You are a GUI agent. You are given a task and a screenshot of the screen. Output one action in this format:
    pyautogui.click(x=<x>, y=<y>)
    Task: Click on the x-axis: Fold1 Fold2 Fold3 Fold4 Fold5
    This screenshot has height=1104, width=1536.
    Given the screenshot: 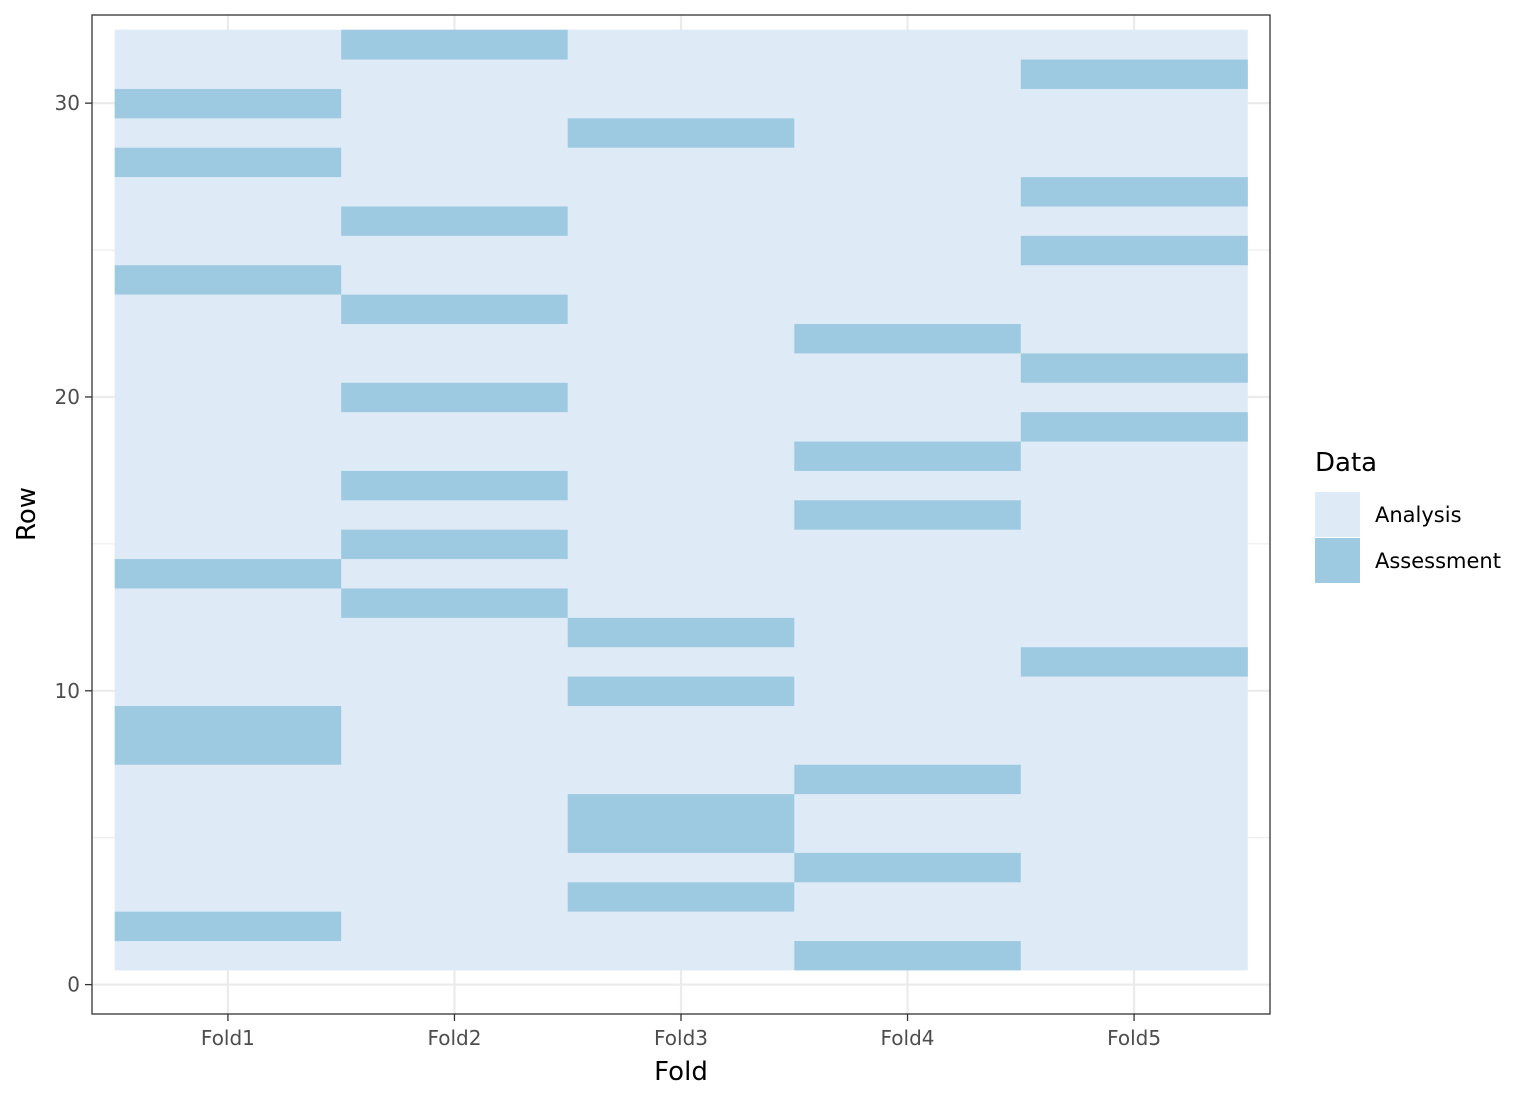 What is the action you would take?
    pyautogui.click(x=681, y=1032)
    